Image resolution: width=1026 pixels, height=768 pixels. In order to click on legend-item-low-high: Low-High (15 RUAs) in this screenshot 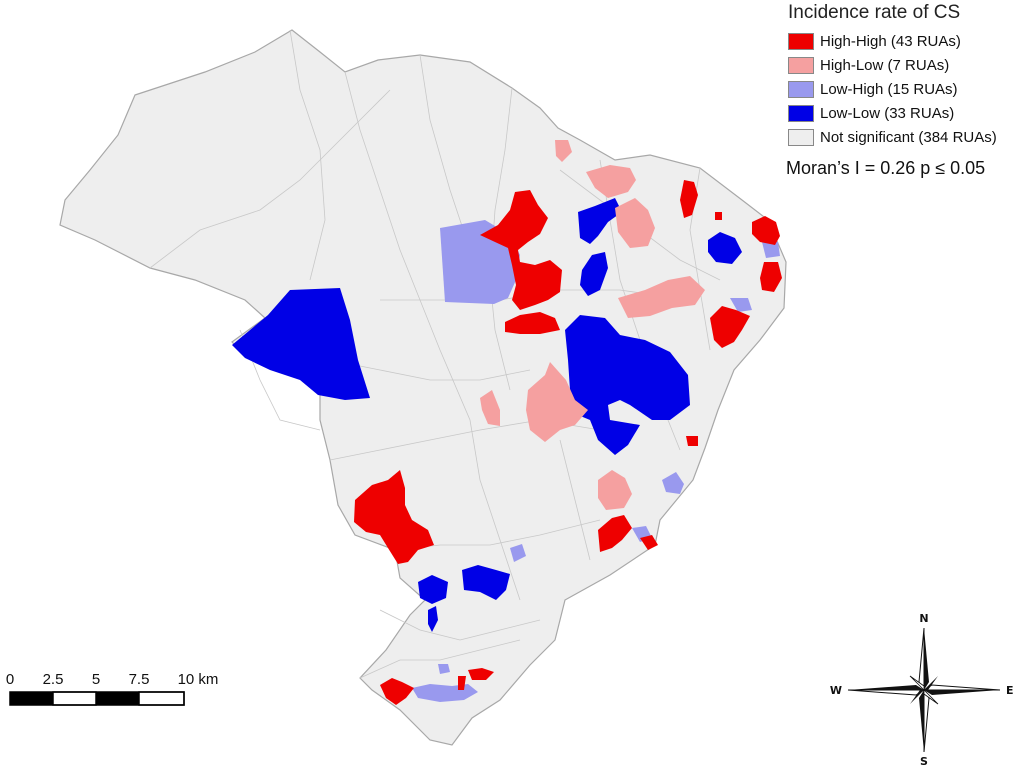, I will do `click(906, 89)`.